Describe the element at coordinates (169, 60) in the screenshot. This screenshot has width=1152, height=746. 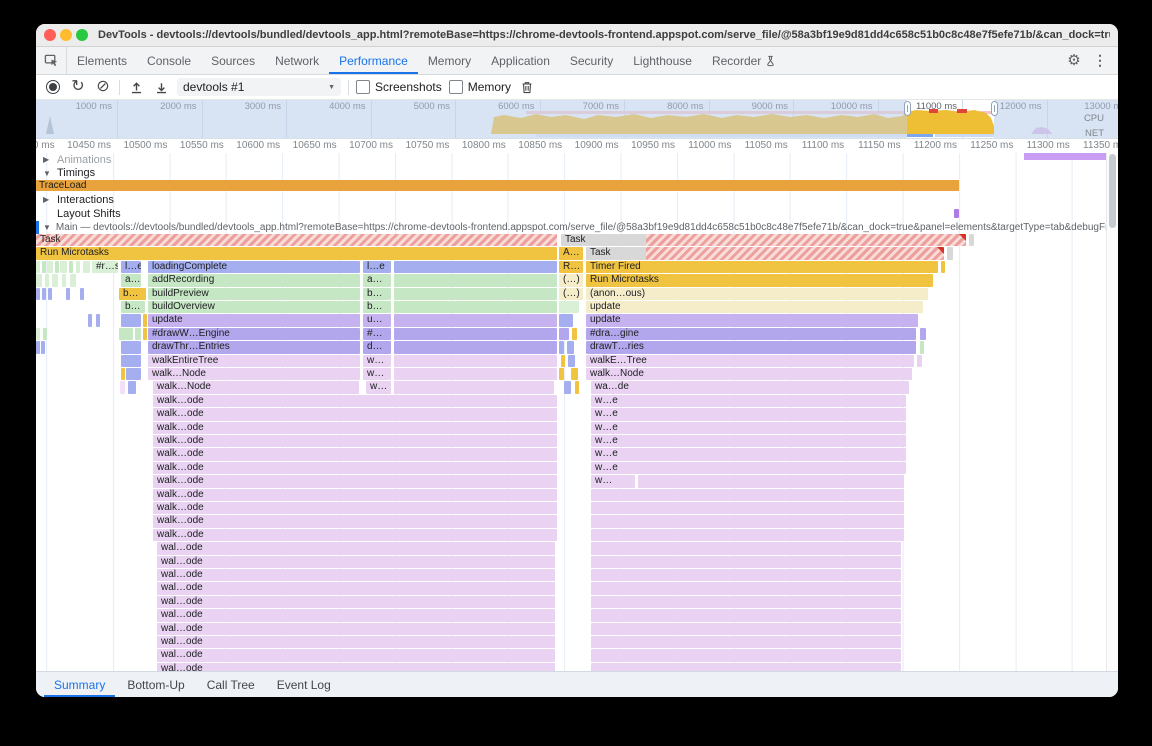
I see `tab-console: Console` at that location.